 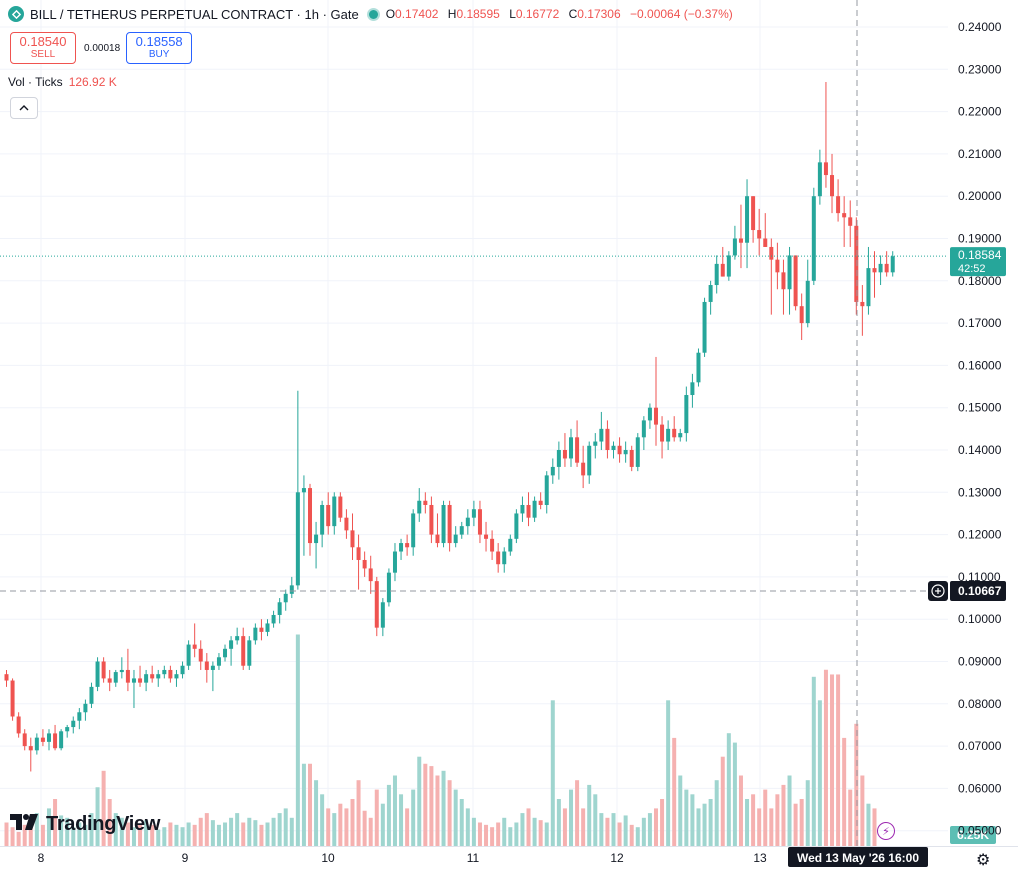 I want to click on lightning-icon: ⚡, so click(x=886, y=831).